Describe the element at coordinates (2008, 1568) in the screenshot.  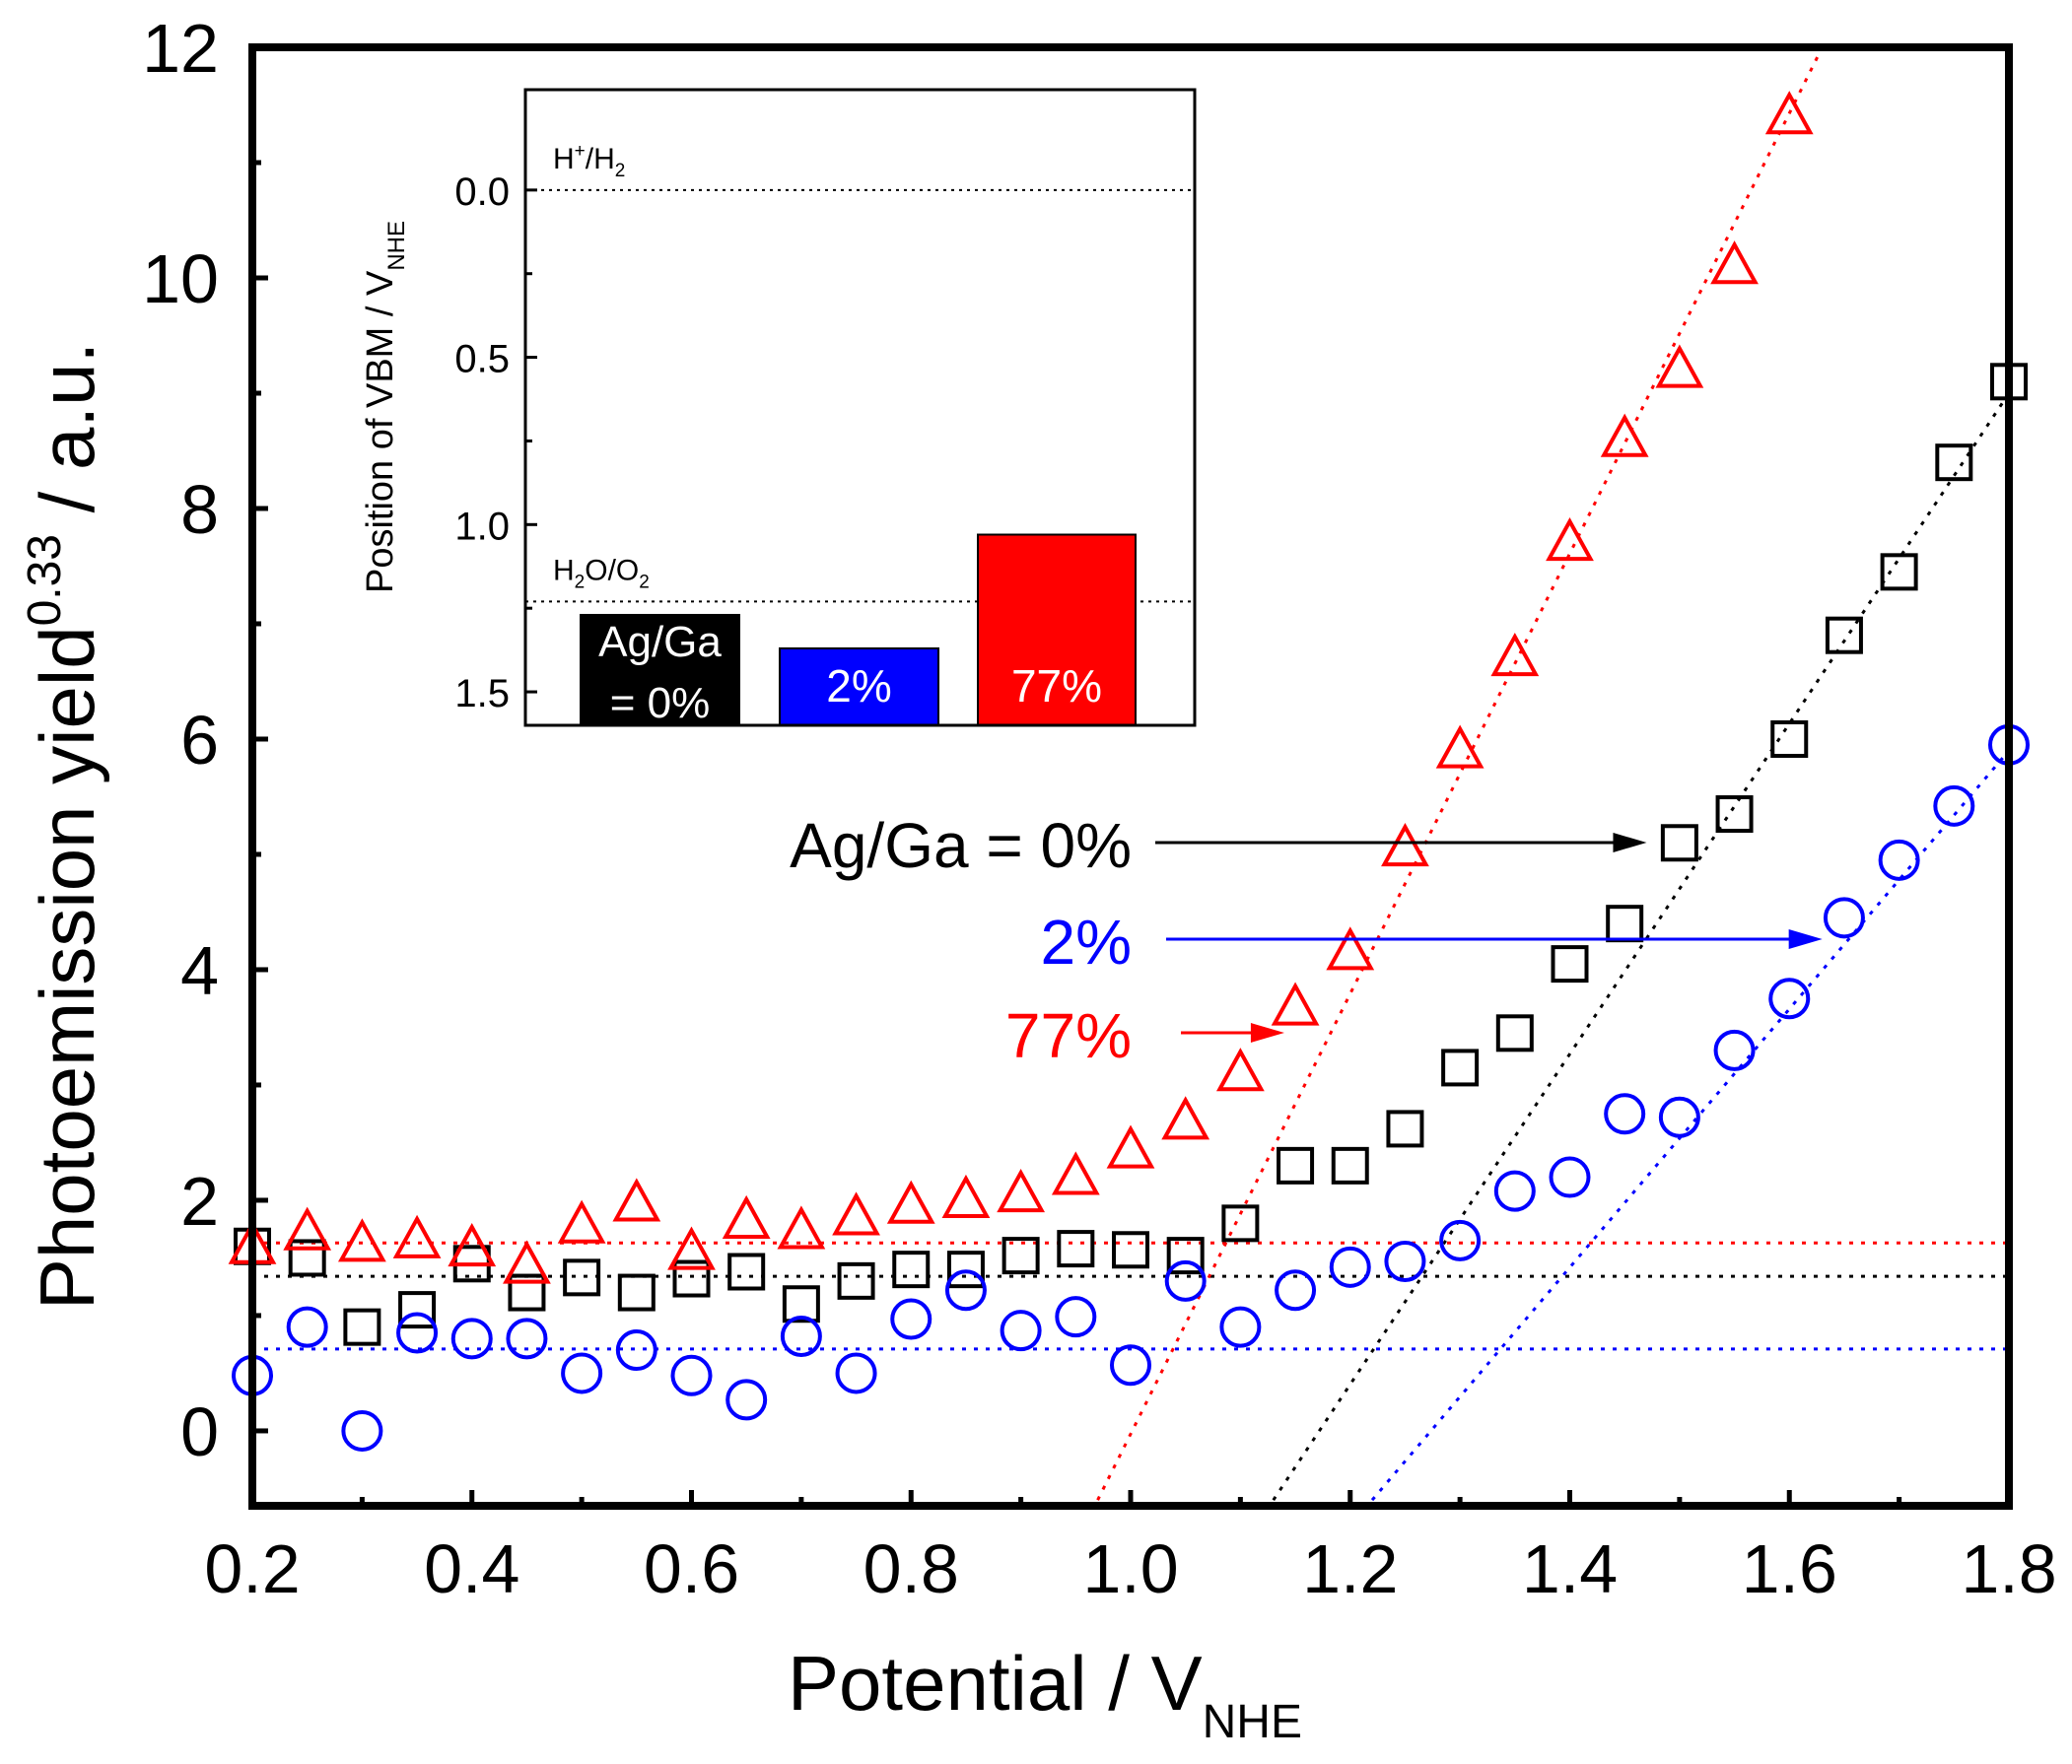
I see `x-tick-label-1.8: 1.8` at that location.